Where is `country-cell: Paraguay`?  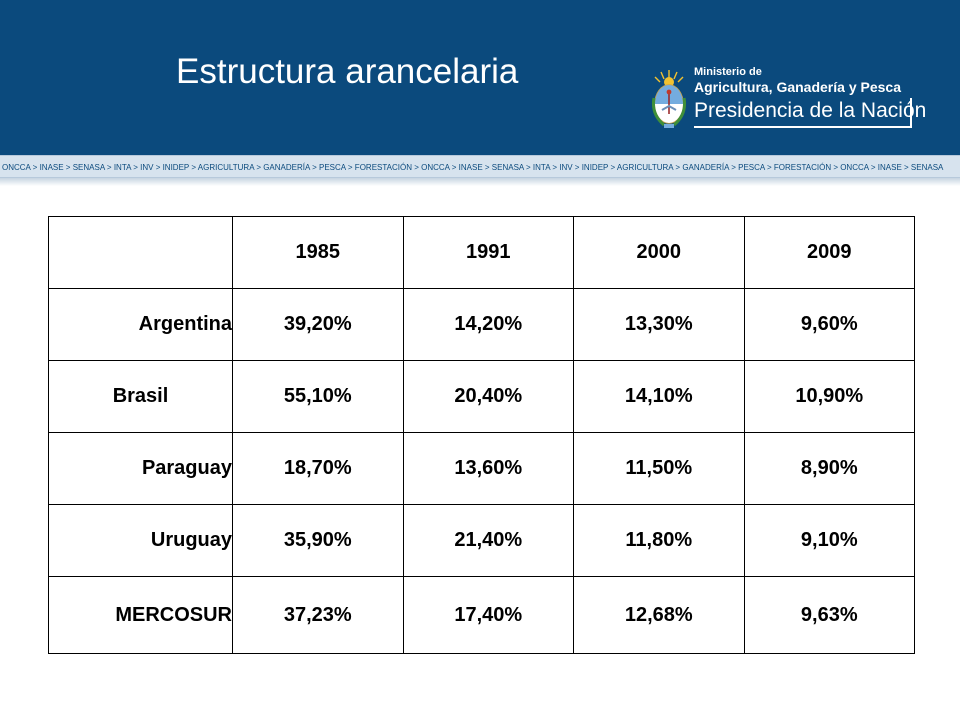
country-cell: Paraguay is located at coordinates (140, 468).